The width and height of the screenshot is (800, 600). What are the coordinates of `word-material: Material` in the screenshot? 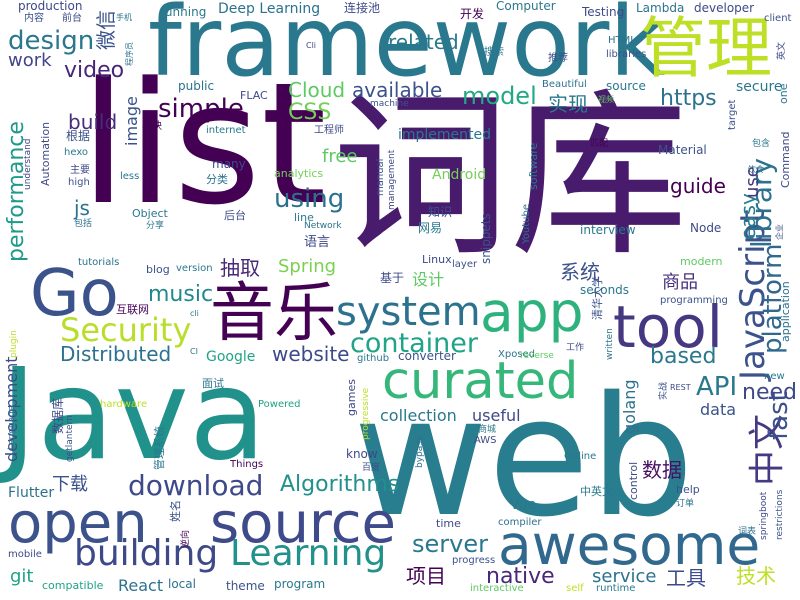 It's located at (682, 150).